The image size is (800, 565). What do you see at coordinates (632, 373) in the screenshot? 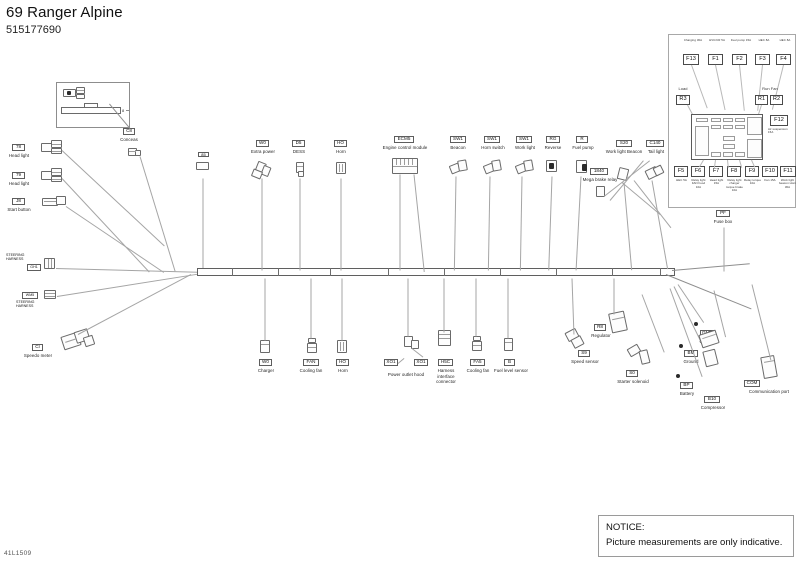
I see `chip-starter-solenoid: S0` at bounding box center [632, 373].